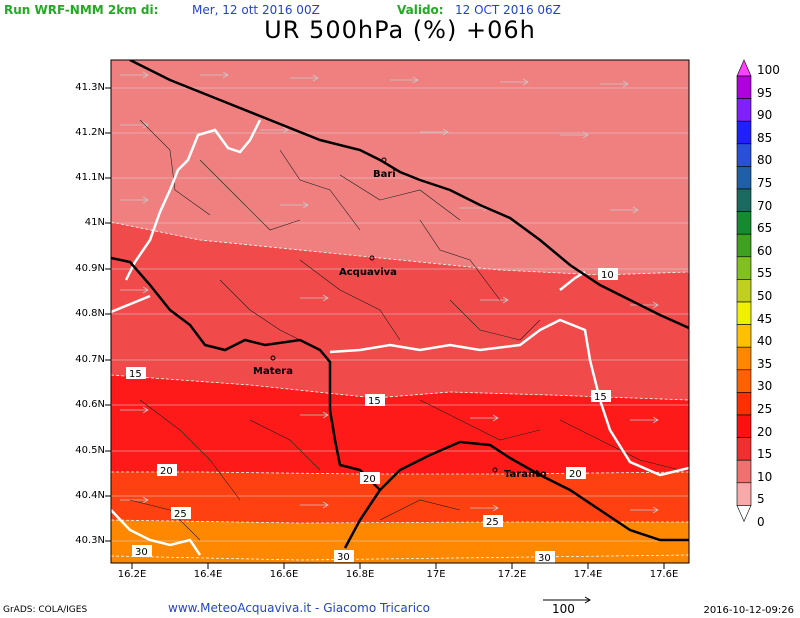  I want to click on x-tick: 17.6E, so click(664, 574).